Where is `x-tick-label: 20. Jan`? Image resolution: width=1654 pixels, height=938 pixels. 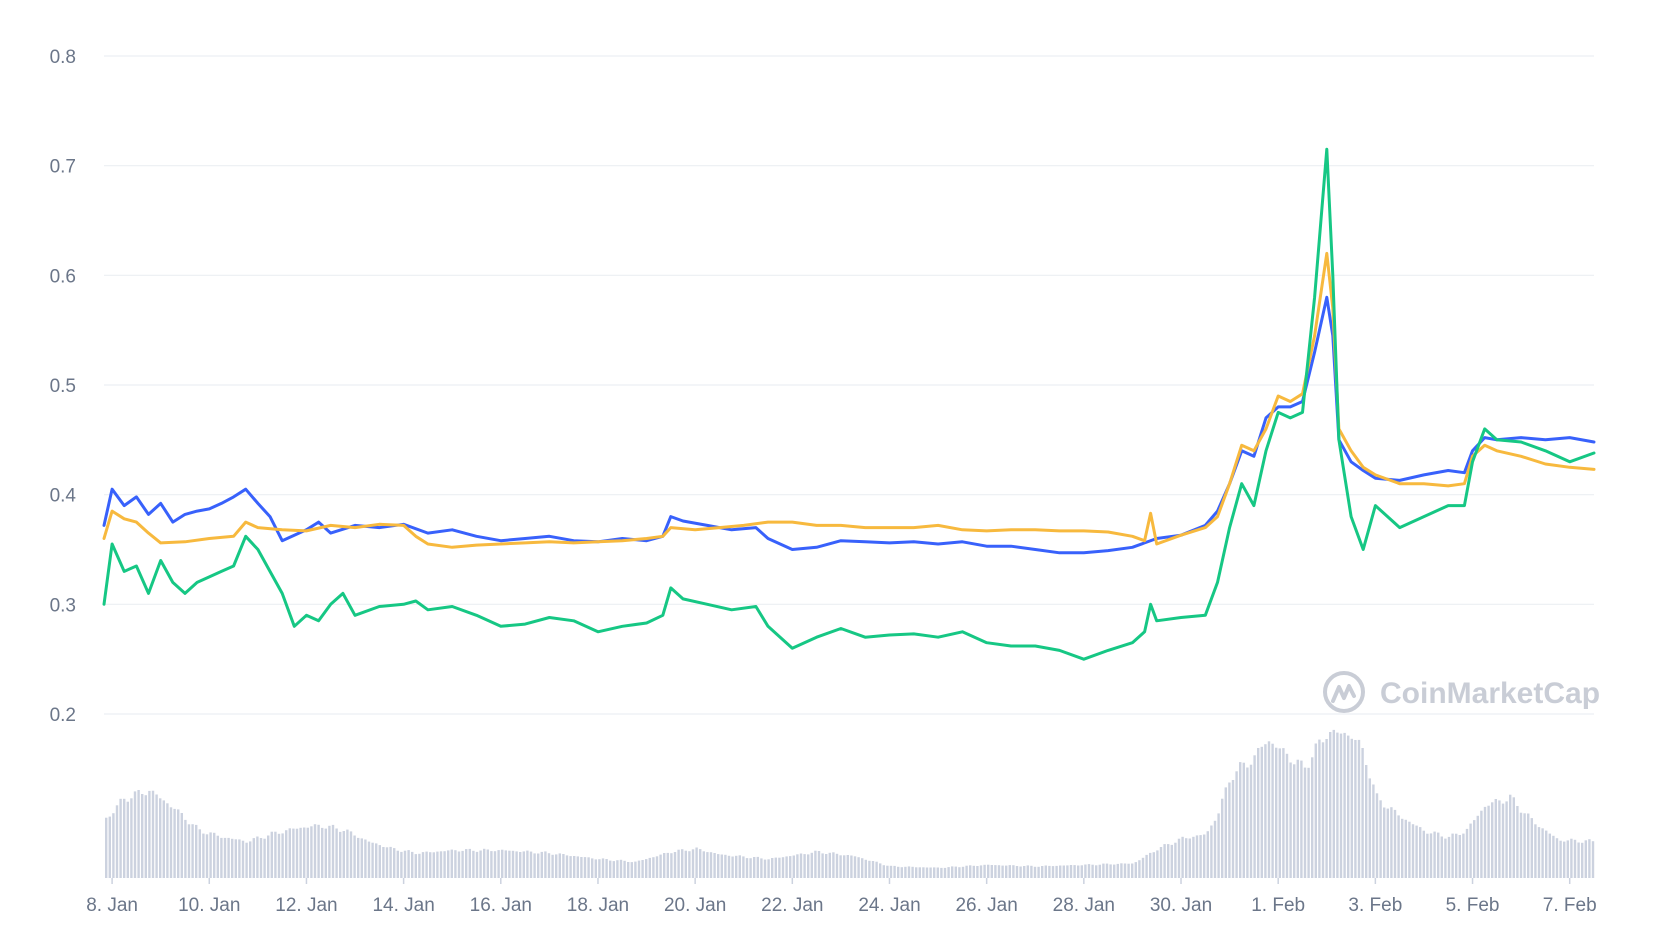 x-tick-label: 20. Jan is located at coordinates (695, 905).